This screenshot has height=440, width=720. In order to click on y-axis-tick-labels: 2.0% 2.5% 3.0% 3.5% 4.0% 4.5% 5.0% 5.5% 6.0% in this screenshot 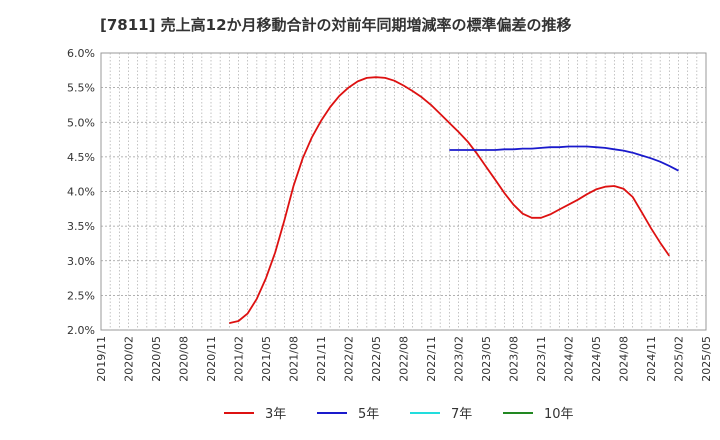, I will do `click(81, 192)`.